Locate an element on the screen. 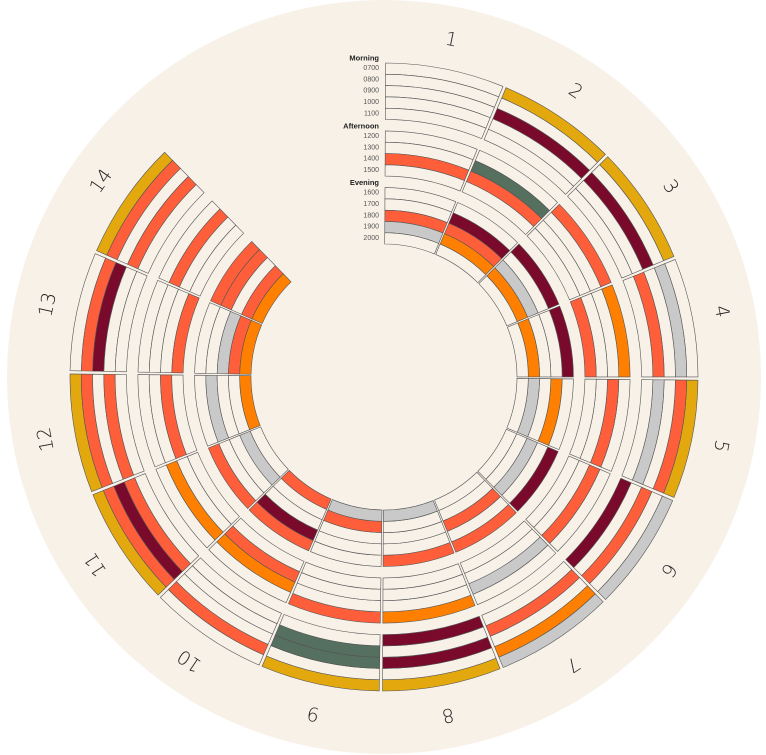 This screenshot has height=755, width=766. hour-label-1600: 1600 is located at coordinates (371, 193).